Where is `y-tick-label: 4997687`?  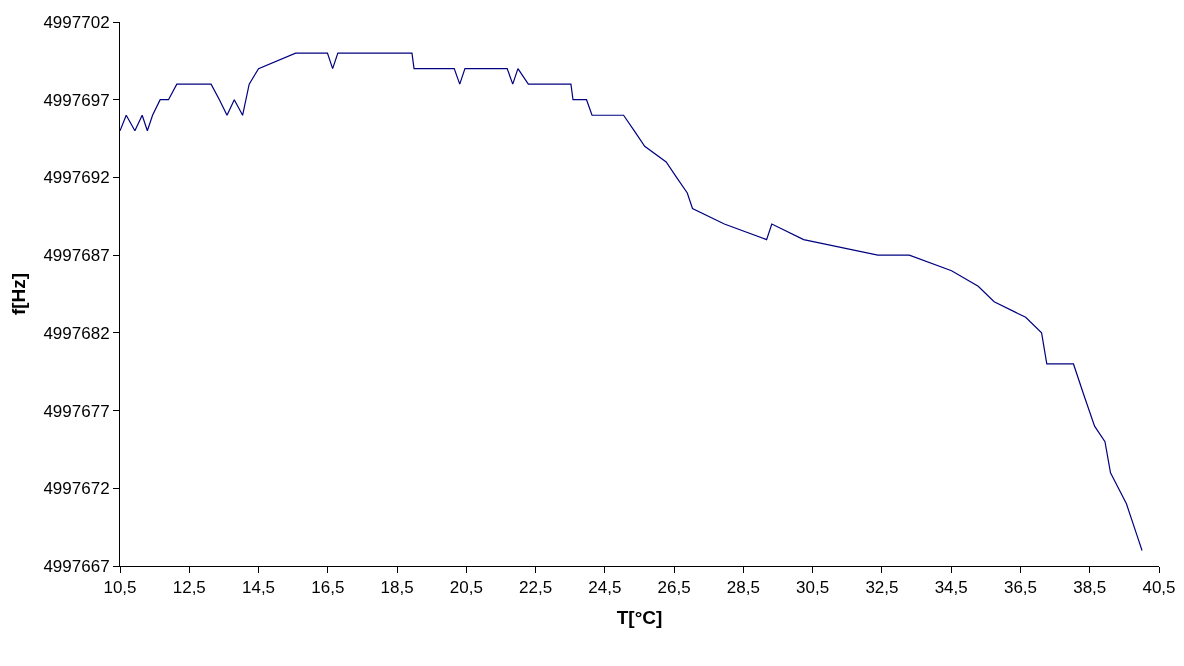 y-tick-label: 4997687 is located at coordinates (76, 256).